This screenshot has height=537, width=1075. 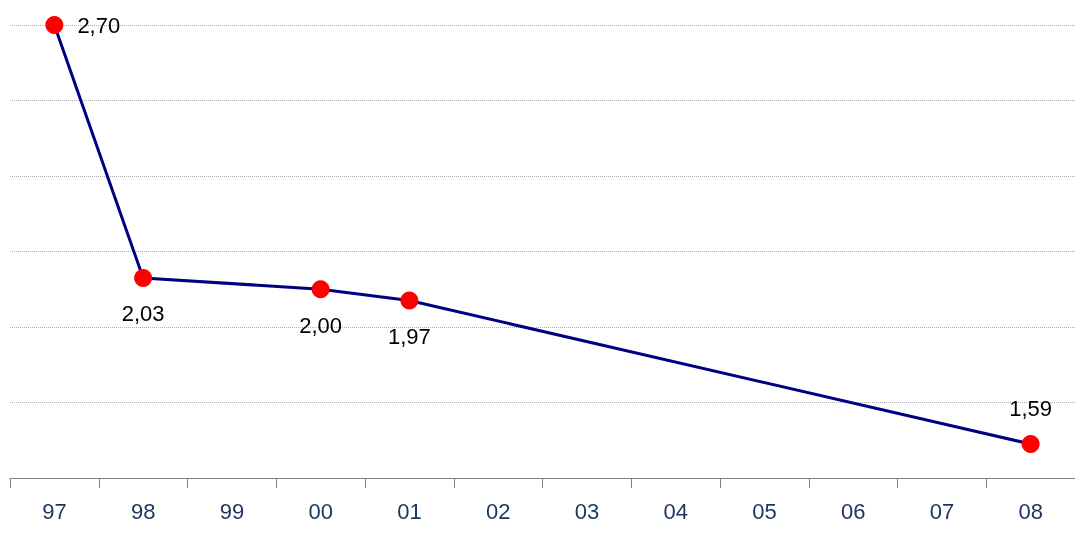 I want to click on x-tick-label: 97, so click(x=54, y=511).